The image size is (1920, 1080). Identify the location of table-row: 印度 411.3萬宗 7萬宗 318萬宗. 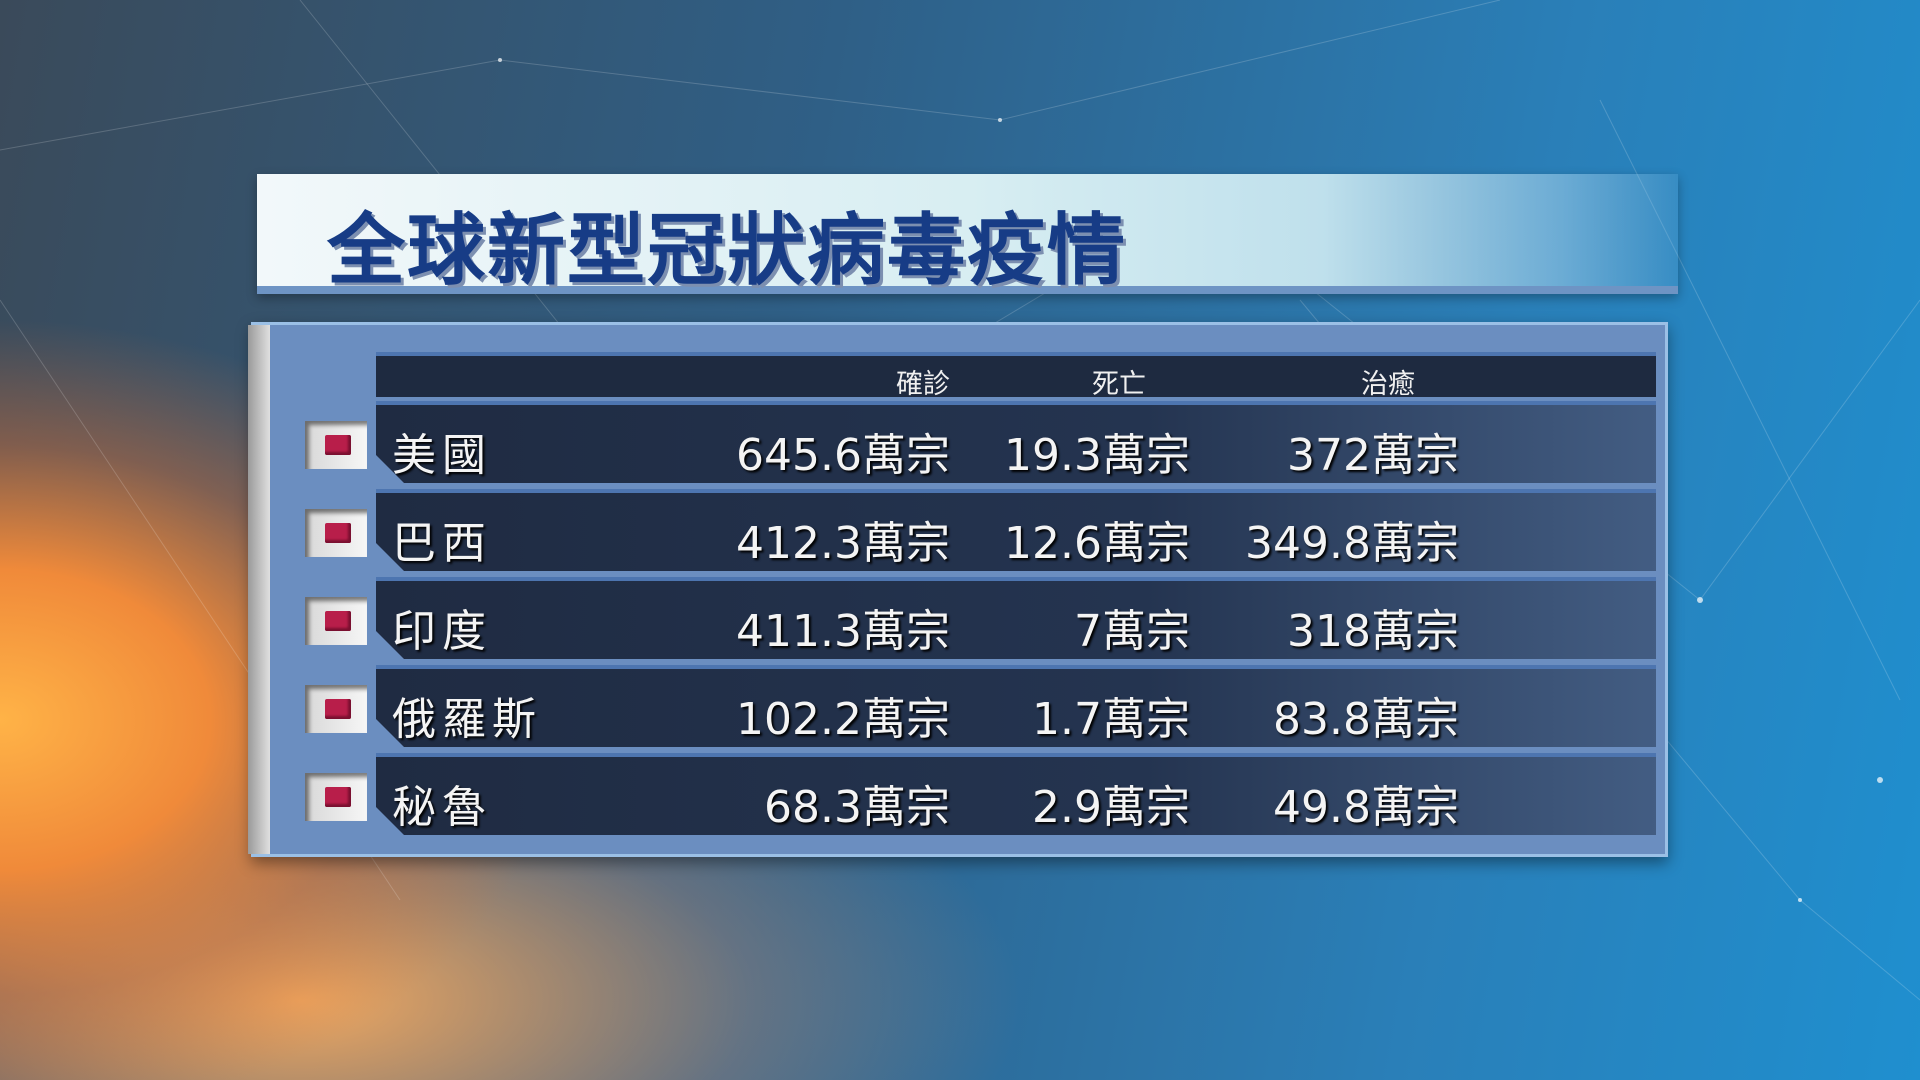
(1016, 618).